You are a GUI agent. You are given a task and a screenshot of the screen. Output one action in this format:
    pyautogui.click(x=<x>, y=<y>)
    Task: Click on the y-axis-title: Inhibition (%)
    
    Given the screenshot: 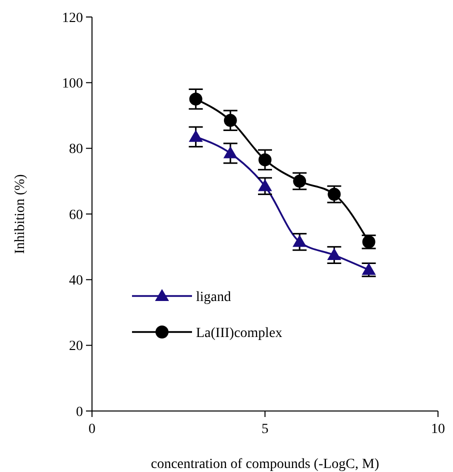 What is the action you would take?
    pyautogui.click(x=20, y=214)
    